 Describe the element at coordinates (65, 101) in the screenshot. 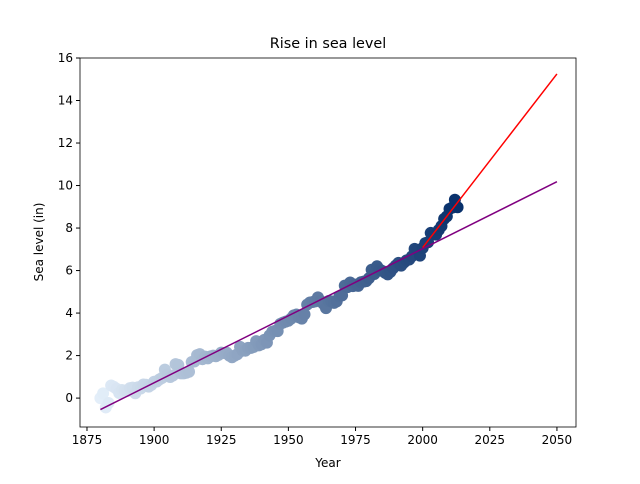

I see `y-tick-label: 14` at that location.